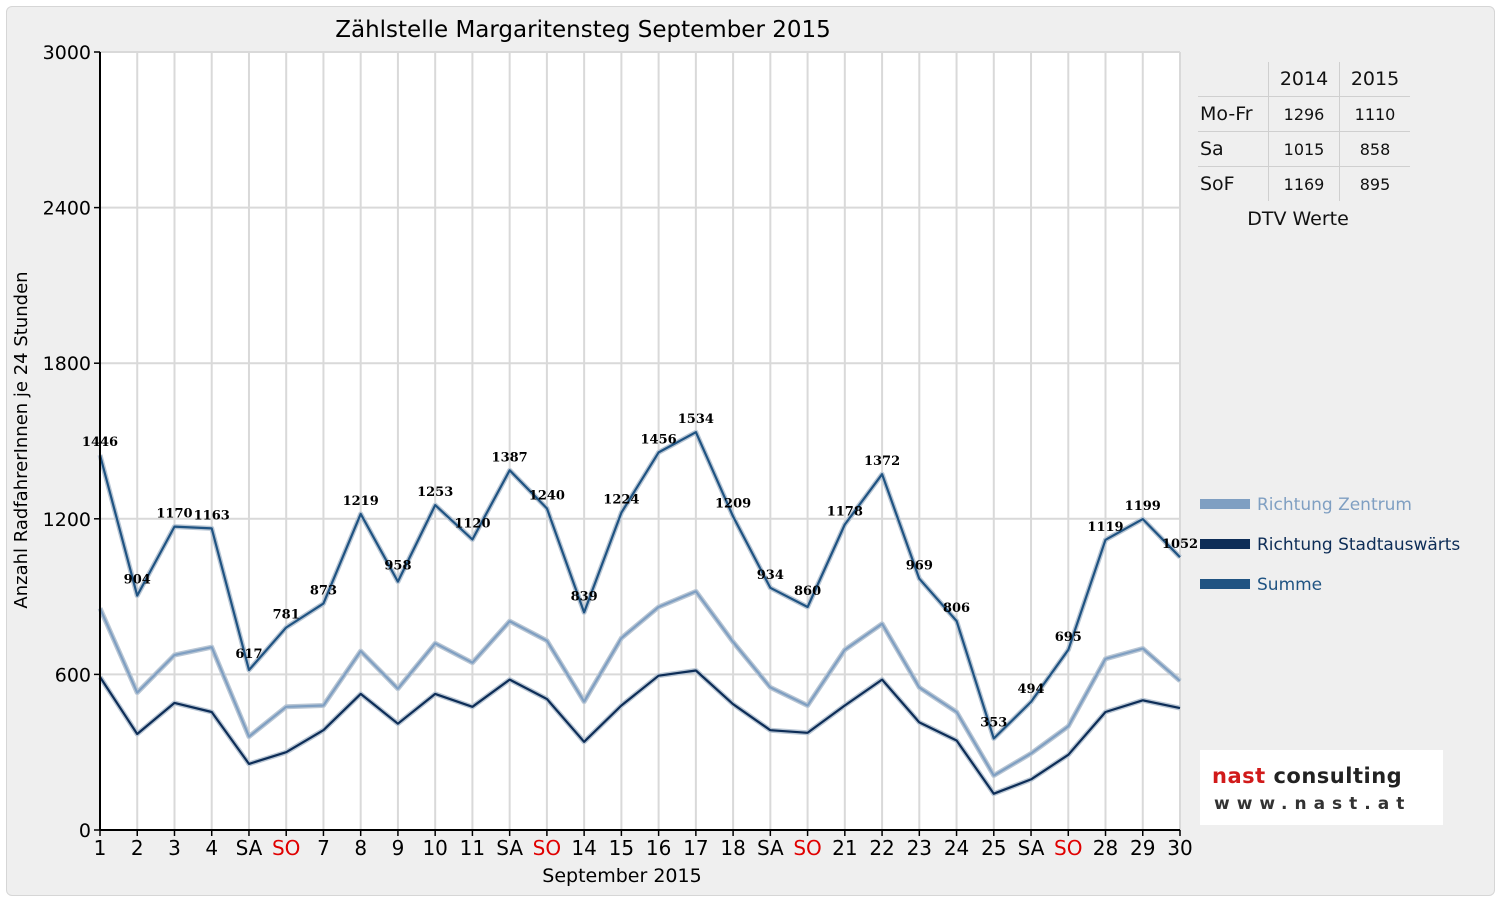 The width and height of the screenshot is (1500, 900). I want to click on x-tick-label: 15, so click(621, 848).